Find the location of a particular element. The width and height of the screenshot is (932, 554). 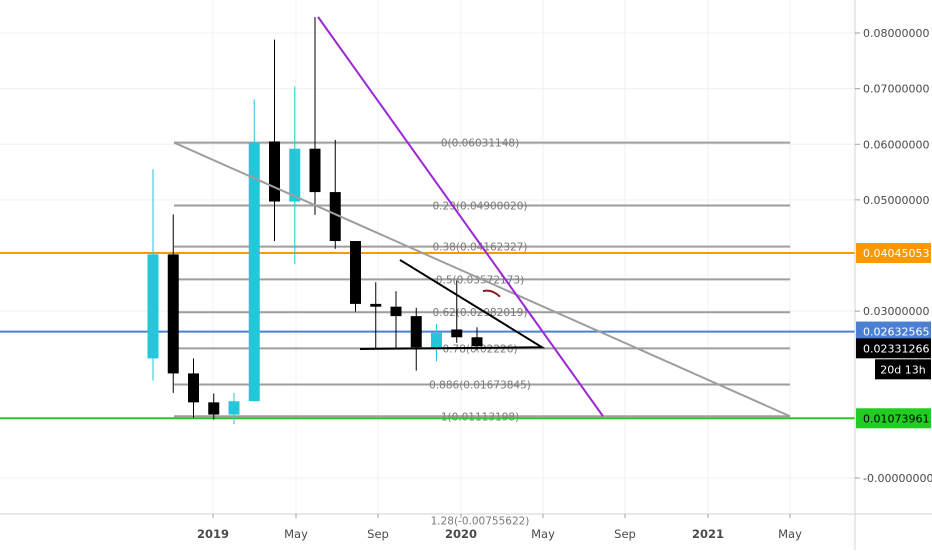

price-tag-label: 0.04045053 is located at coordinates (896, 253).